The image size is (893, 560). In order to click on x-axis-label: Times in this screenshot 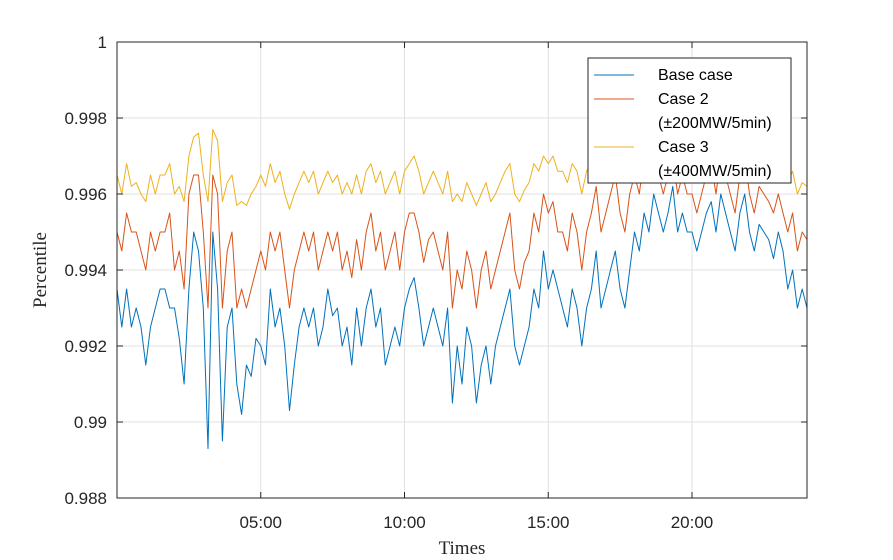, I will do `click(462, 548)`.